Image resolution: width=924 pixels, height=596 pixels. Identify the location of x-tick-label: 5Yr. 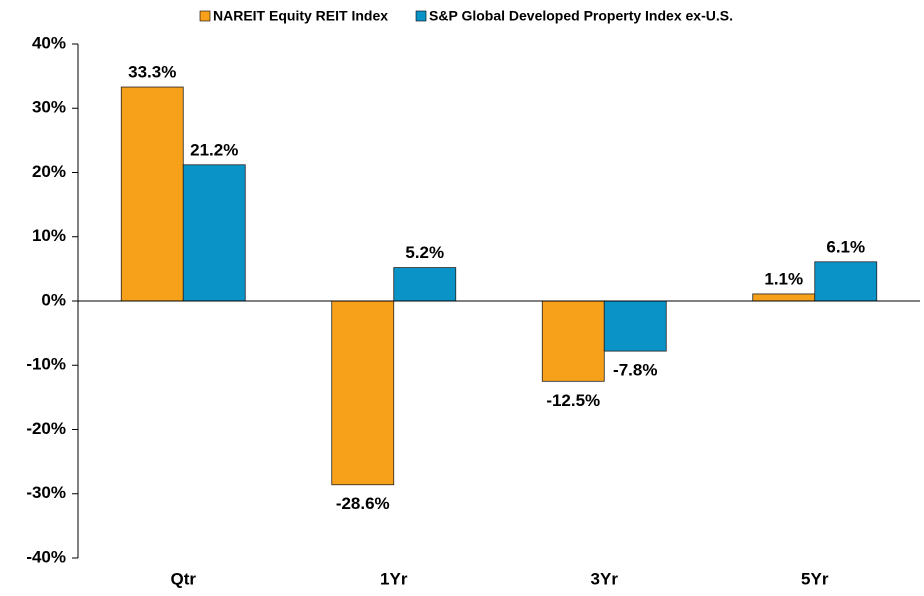
(815, 578).